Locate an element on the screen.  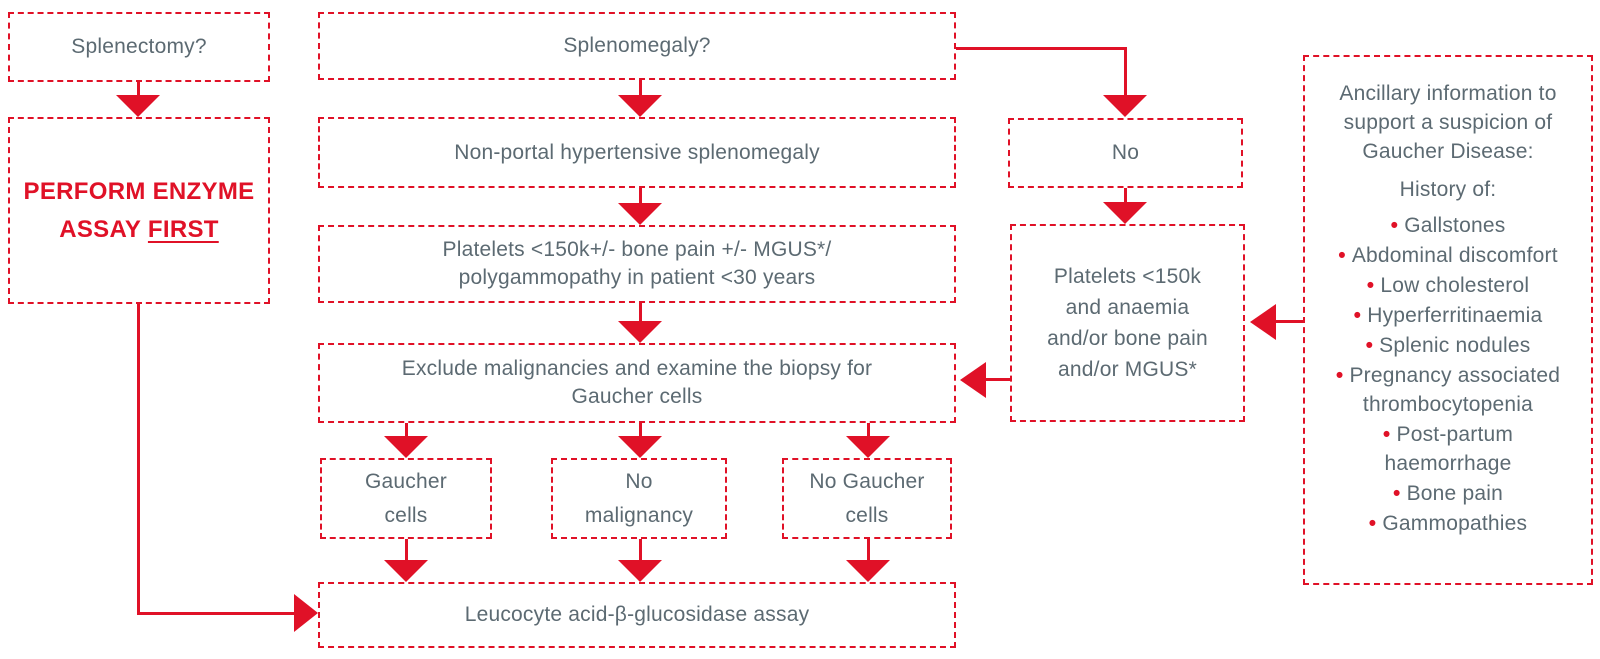
connector-enzyme-to-assay-horizontal is located at coordinates (215, 613).